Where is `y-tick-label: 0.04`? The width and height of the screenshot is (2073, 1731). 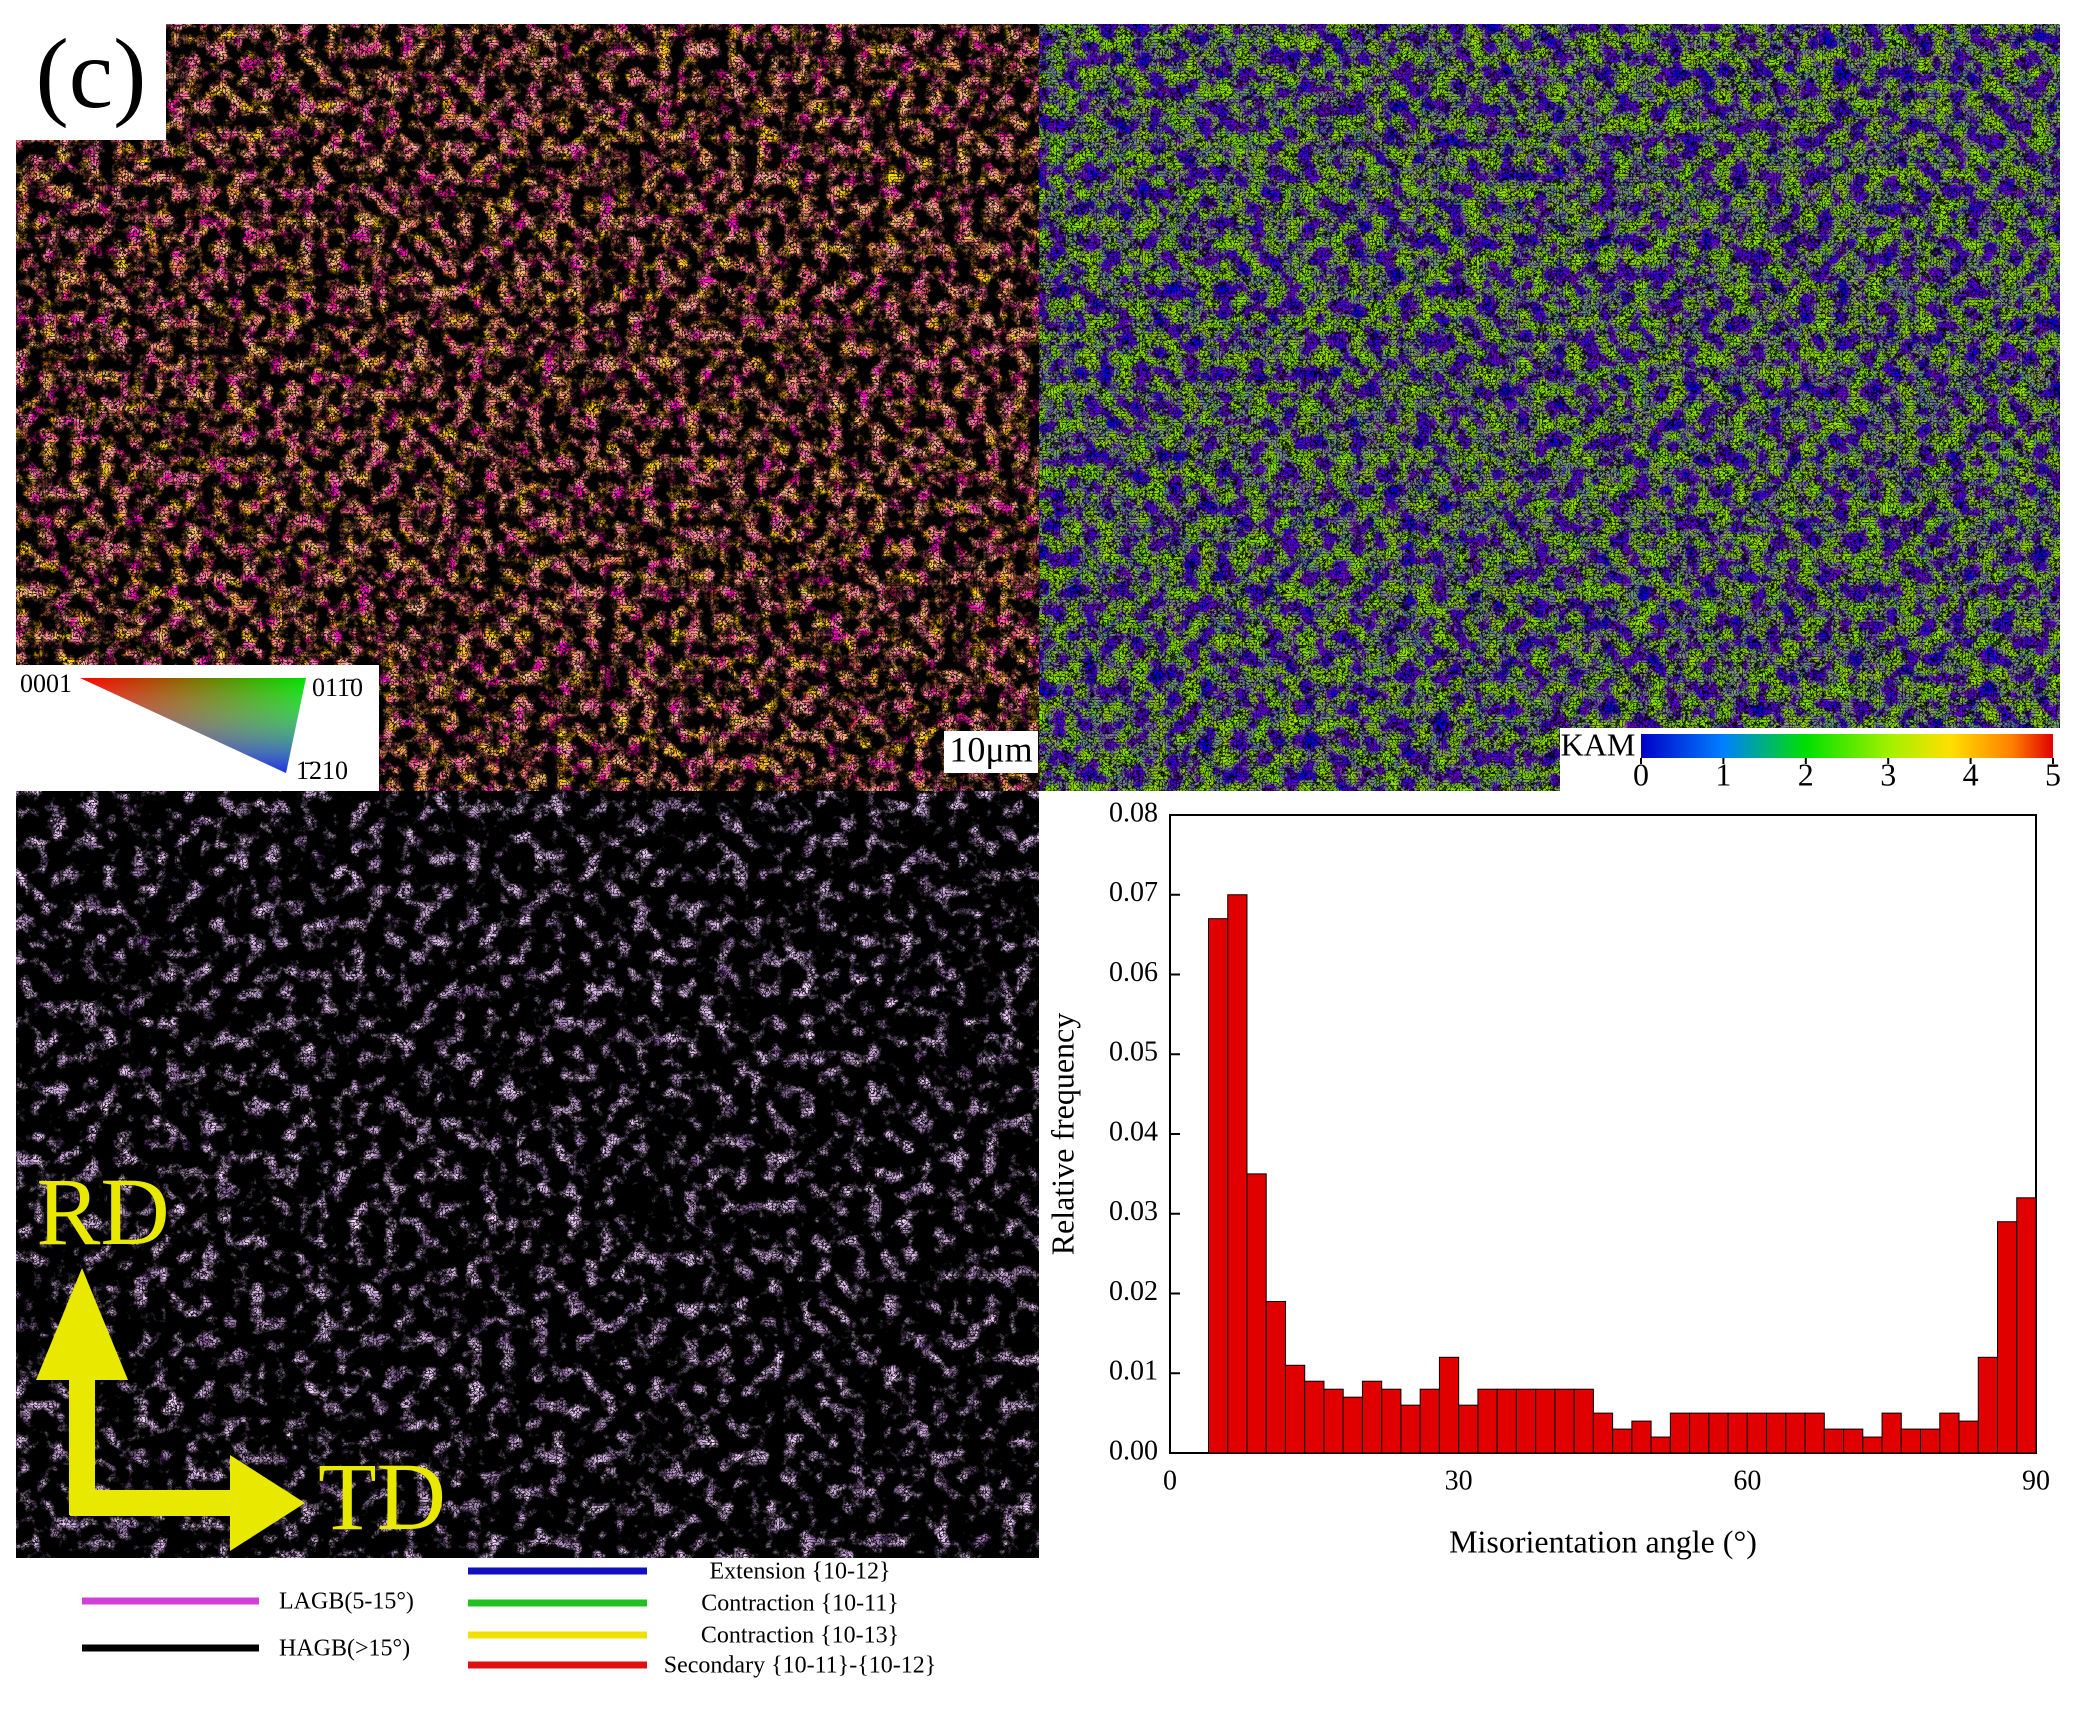 y-tick-label: 0.04 is located at coordinates (1133, 1131).